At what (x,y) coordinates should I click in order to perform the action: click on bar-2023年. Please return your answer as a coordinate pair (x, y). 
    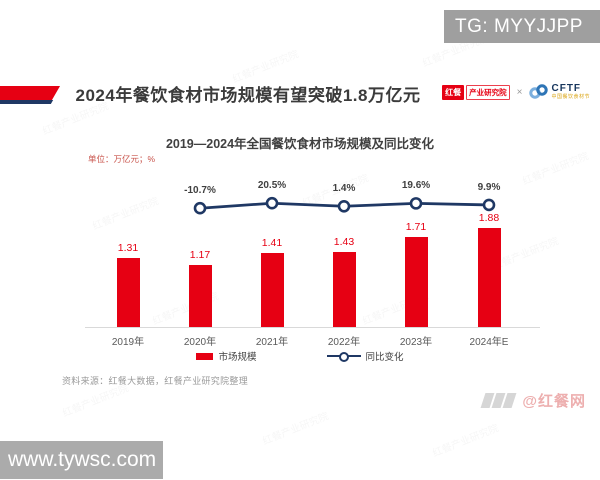
    Looking at the image, I should click on (416, 281).